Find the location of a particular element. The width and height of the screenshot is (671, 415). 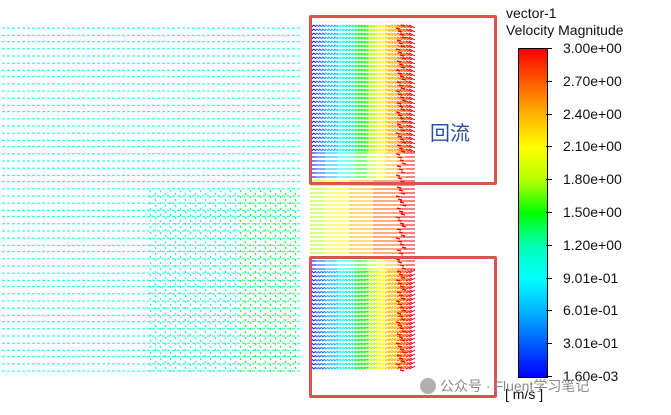

colorbar-tick-label: 9.01e-01 is located at coordinates (591, 277).